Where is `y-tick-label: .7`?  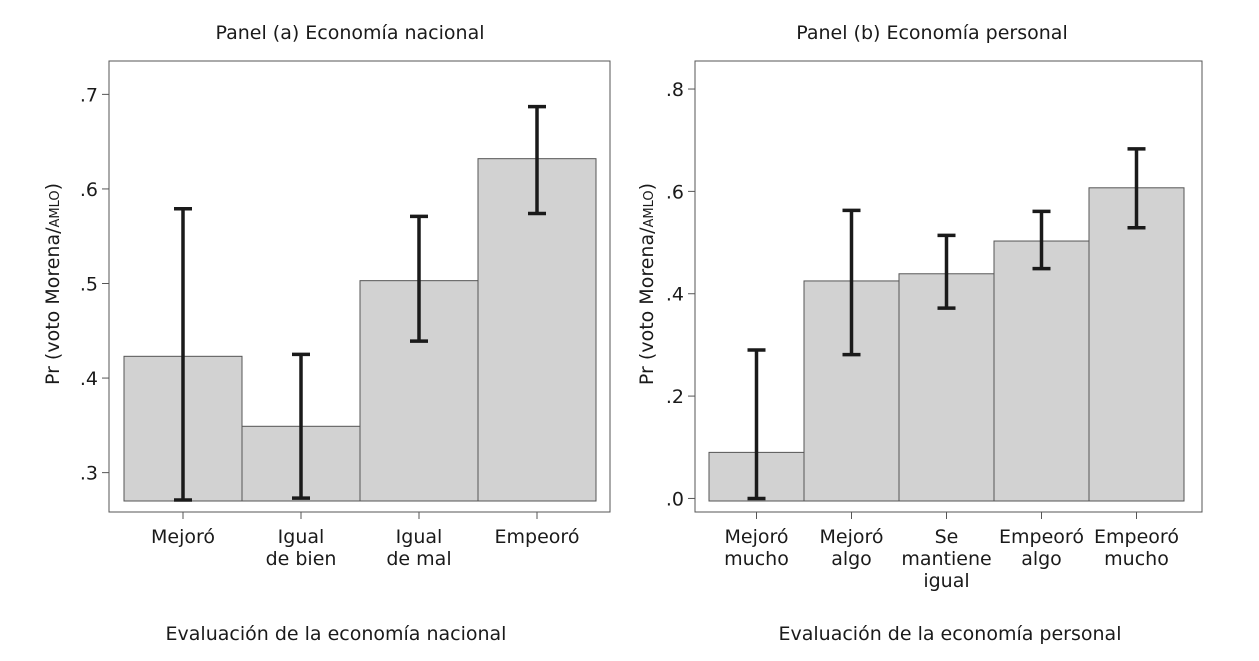
y-tick-label: .7 is located at coordinates (89, 95).